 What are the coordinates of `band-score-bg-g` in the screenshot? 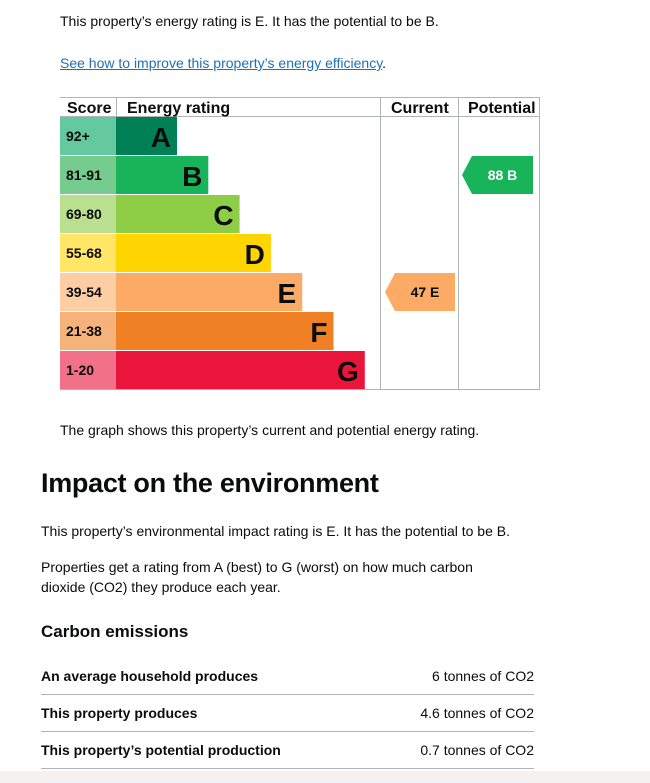 It's located at (88, 370).